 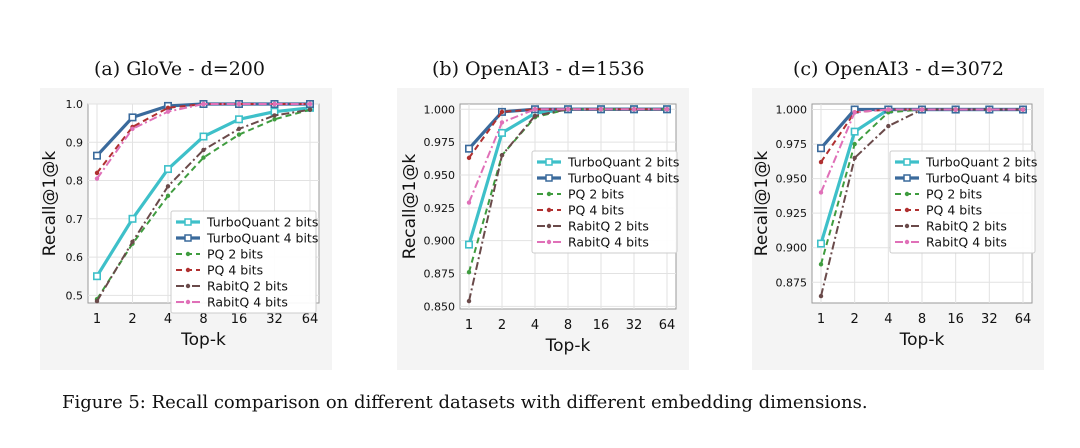 I want to click on panel-a-title: (a) GloVe - d=200, so click(x=179, y=69).